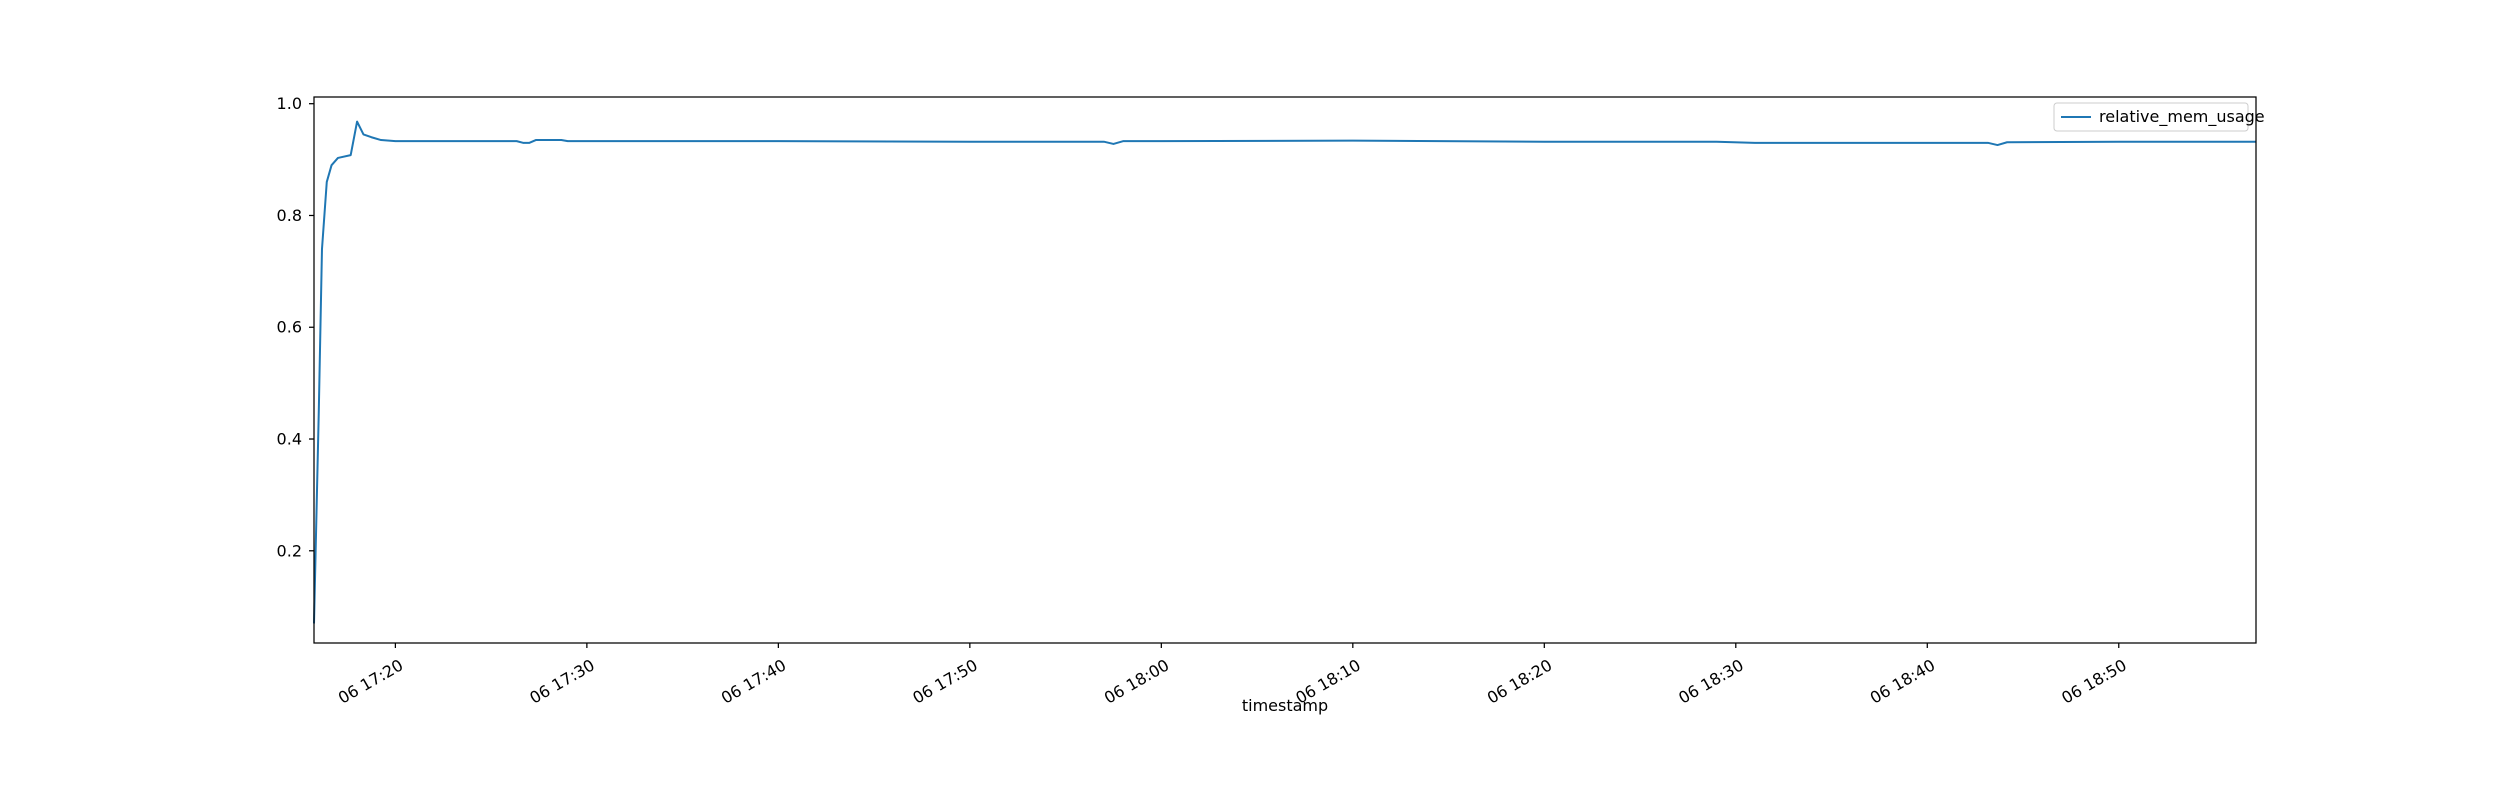 The width and height of the screenshot is (2500, 800). I want to click on legend: relative_mem_usage, so click(2159, 117).